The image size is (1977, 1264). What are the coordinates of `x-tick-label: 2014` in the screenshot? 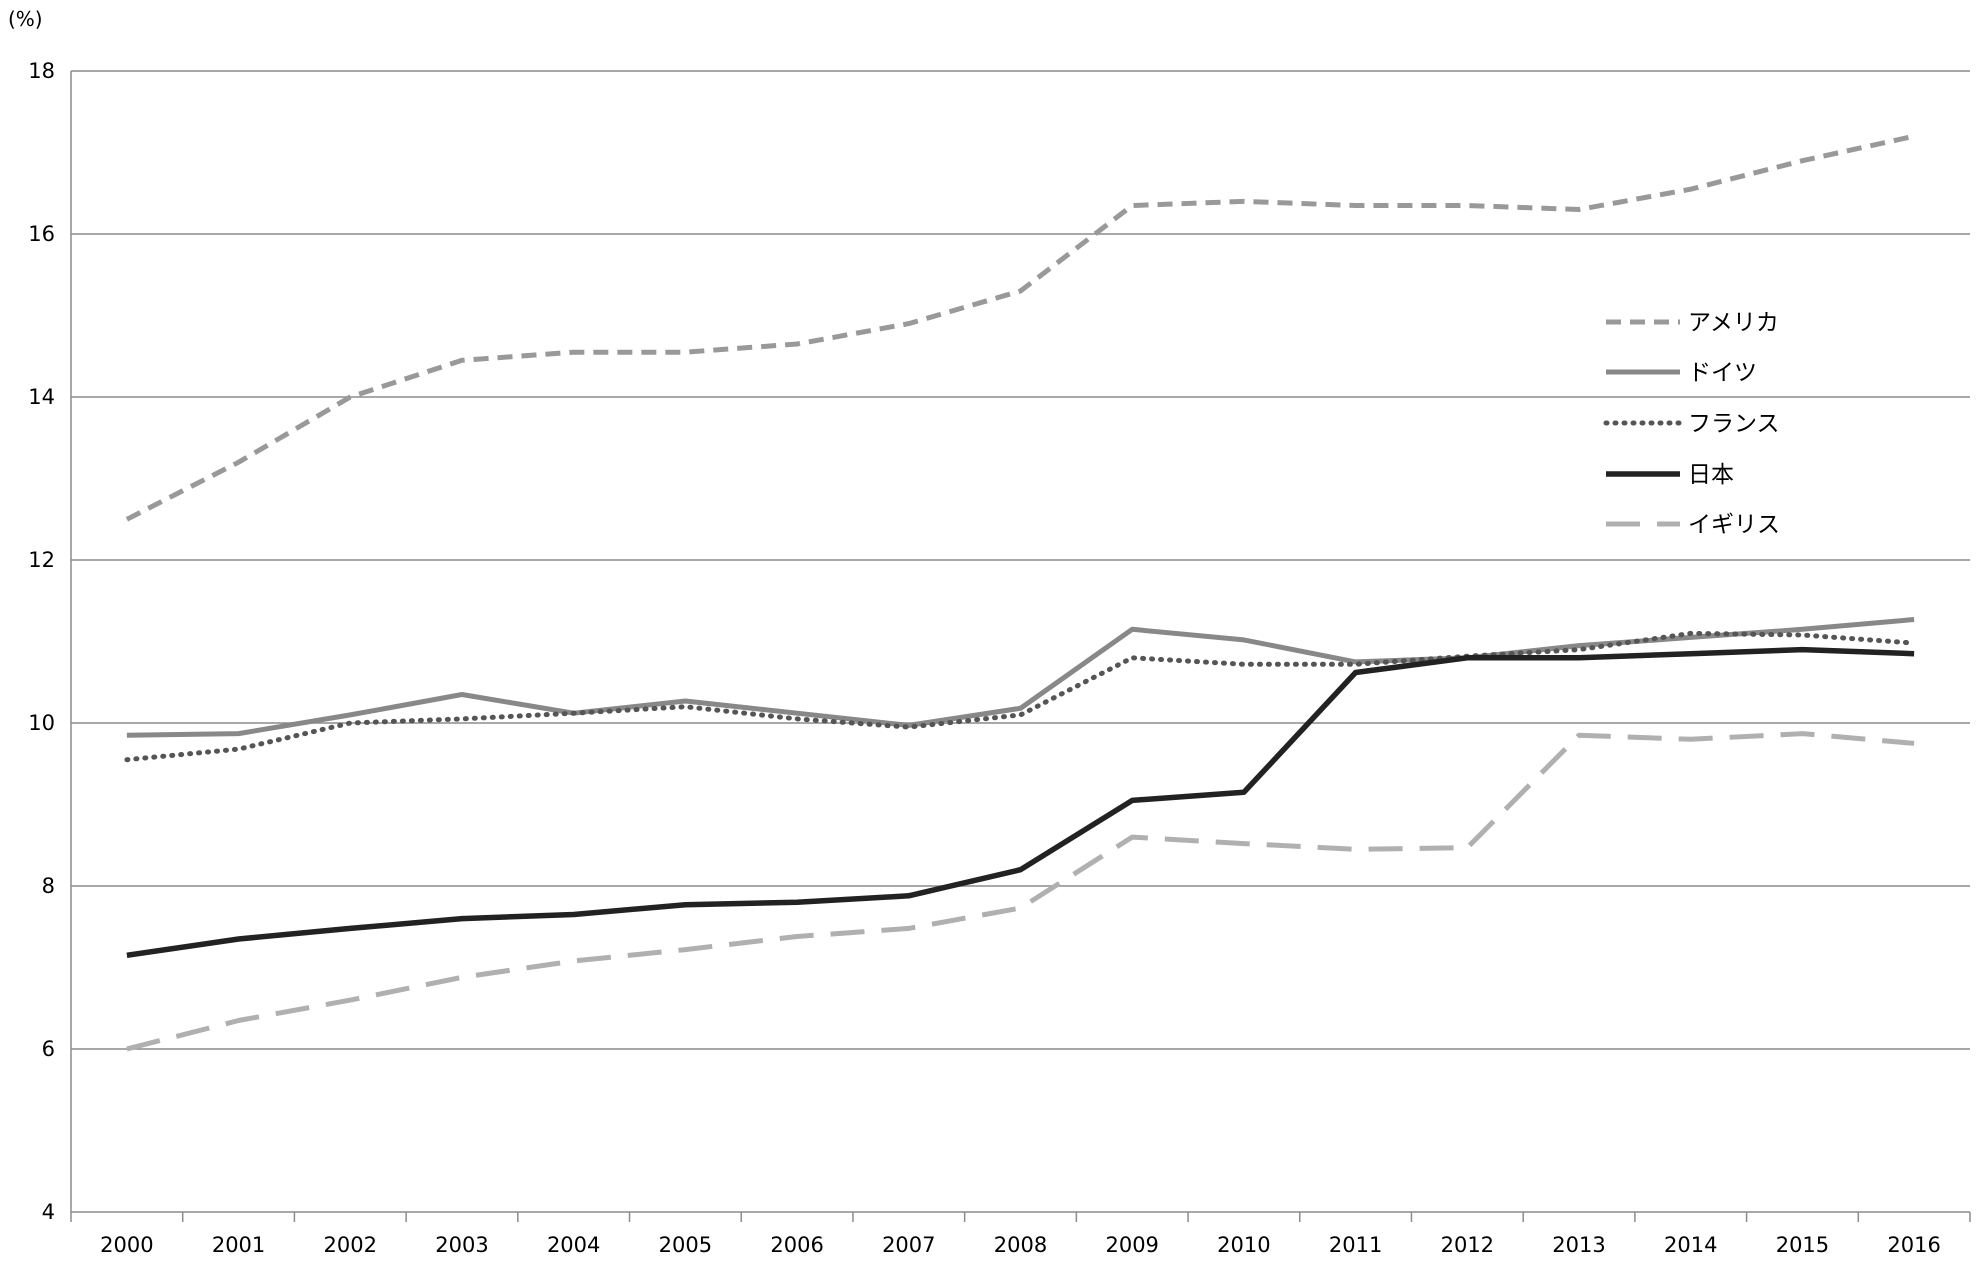 It's located at (1690, 1245).